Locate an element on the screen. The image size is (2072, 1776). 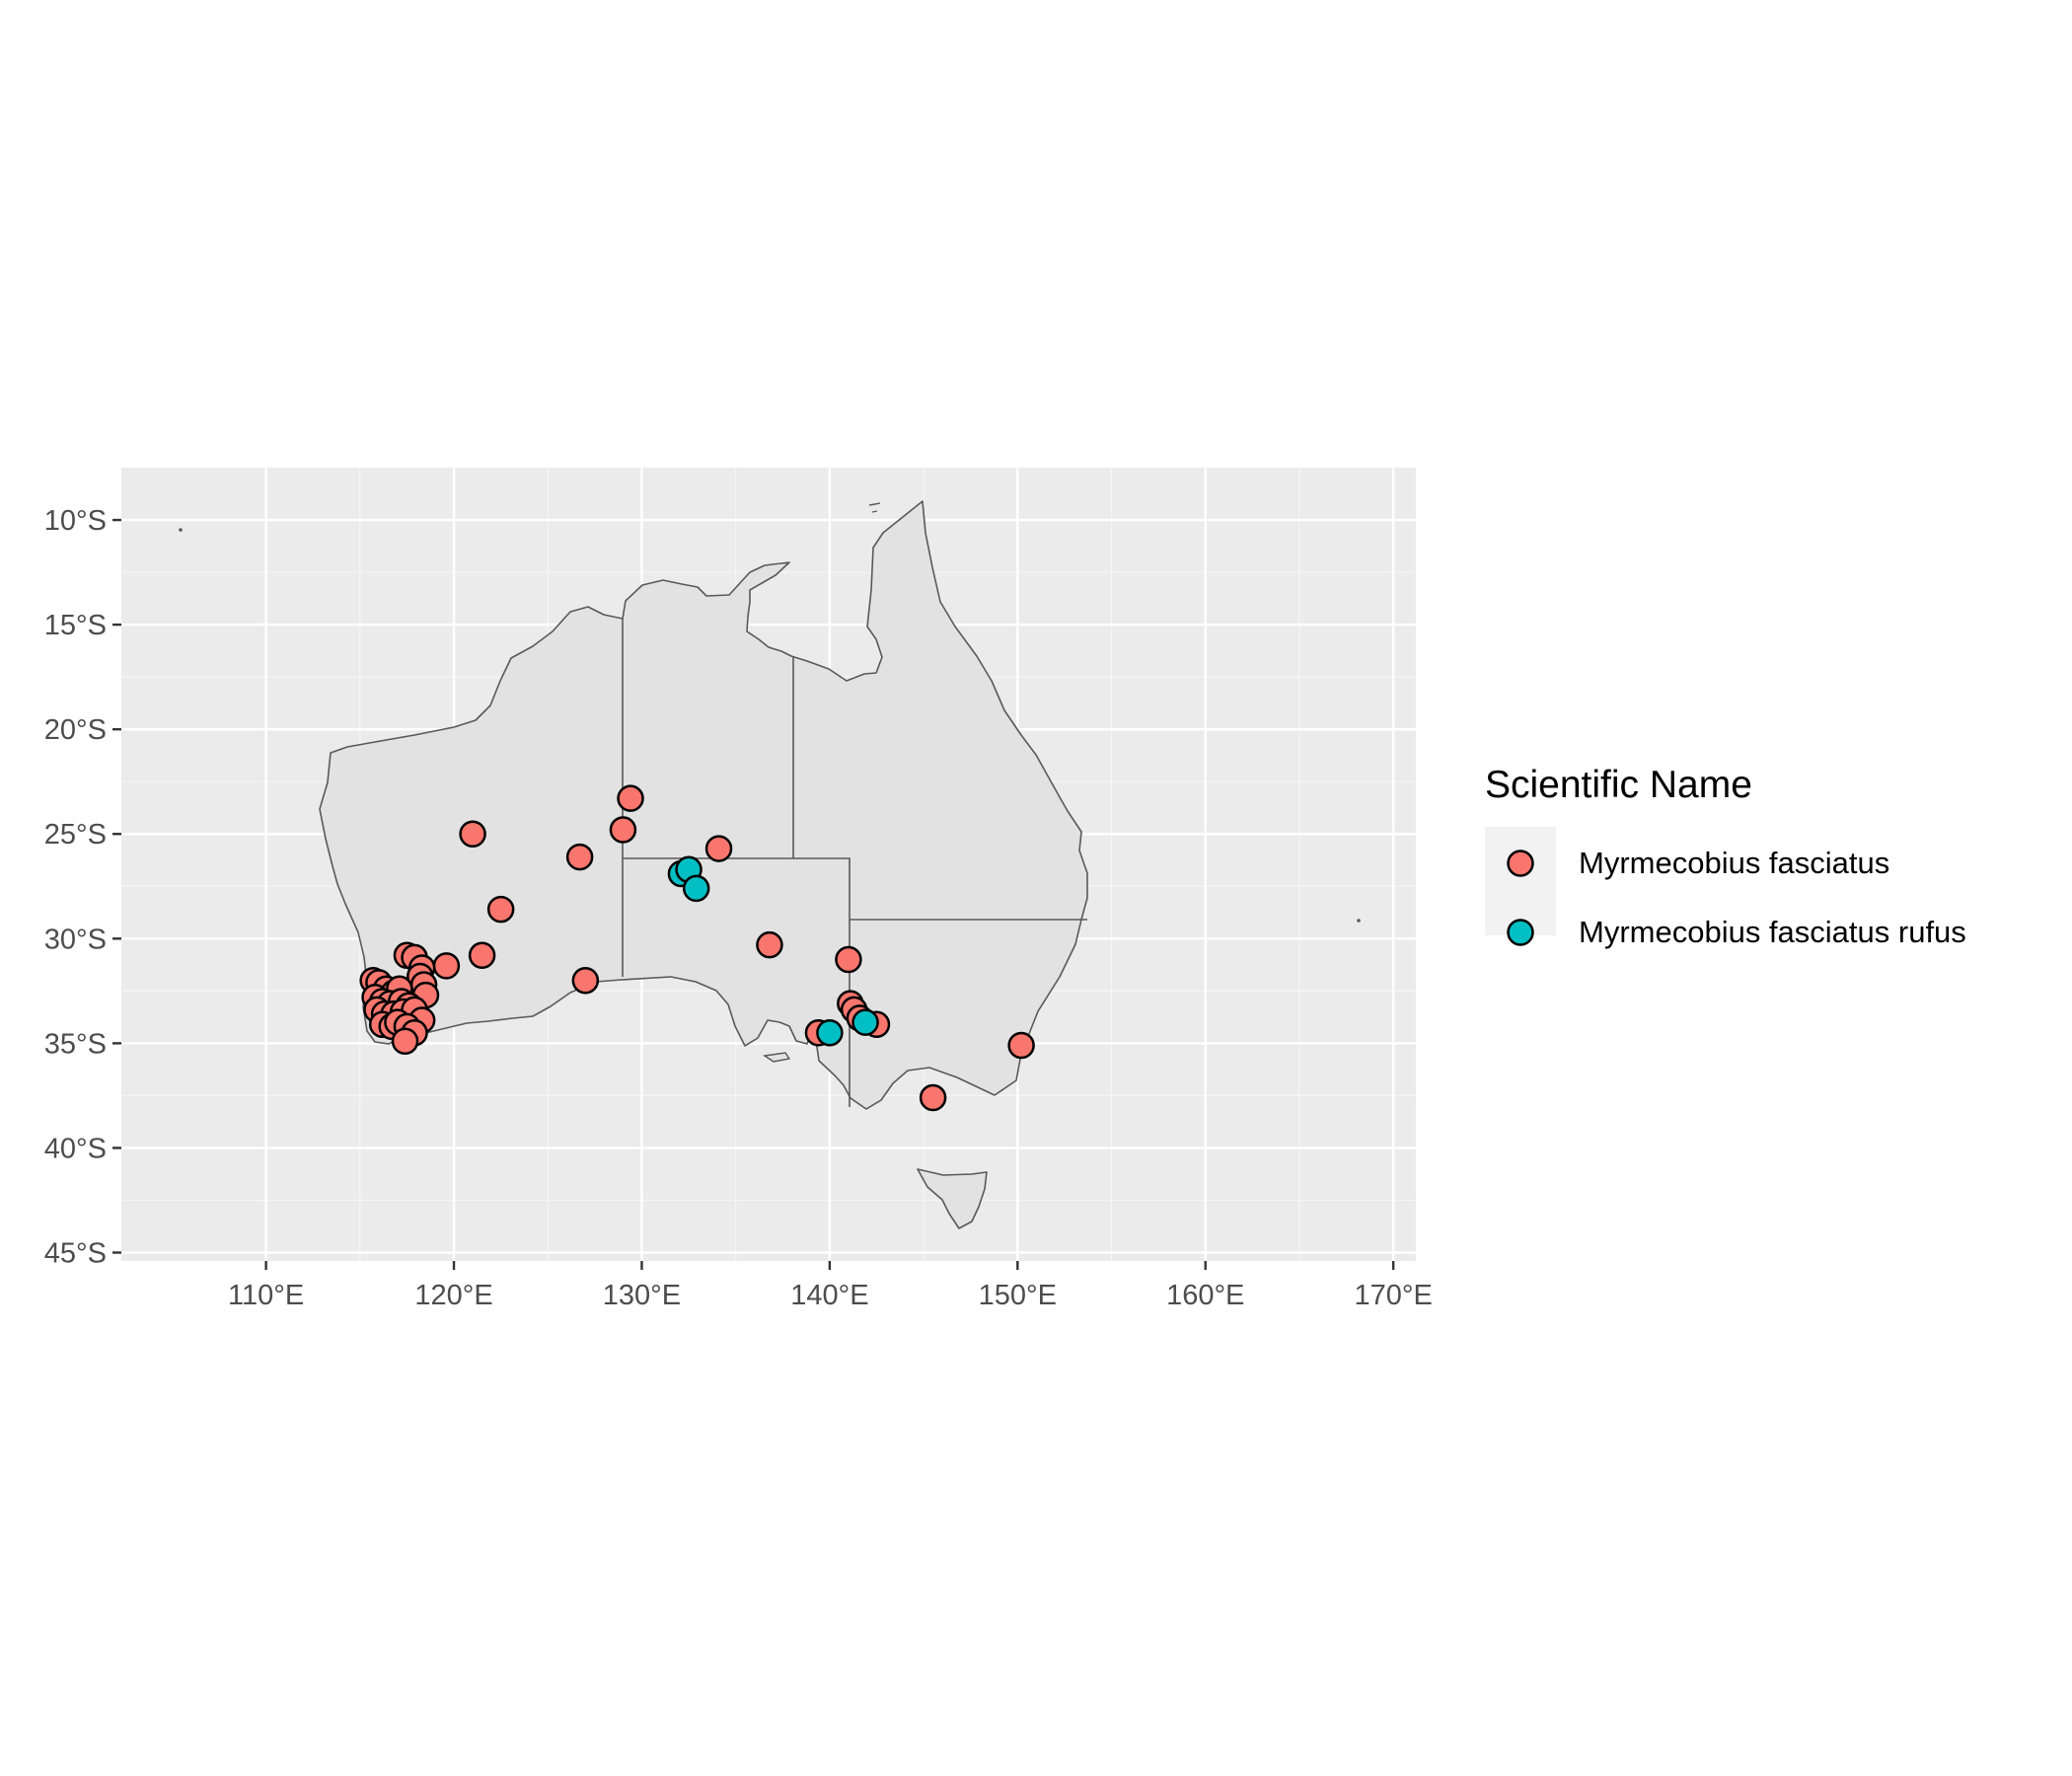
y-axis: 10°S 15°S 20°S 25°S 30°S 35°S 40°S 45°S is located at coordinates (83, 888).